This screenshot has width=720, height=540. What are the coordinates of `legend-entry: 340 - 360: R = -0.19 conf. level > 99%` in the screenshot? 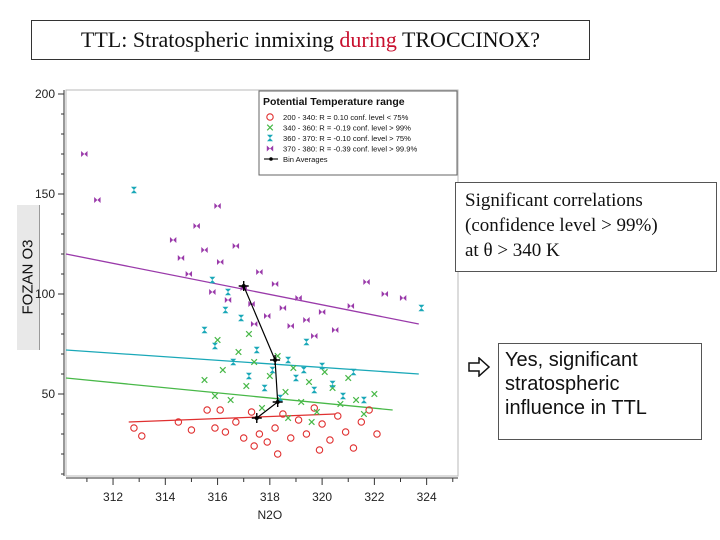 It's located at (347, 128).